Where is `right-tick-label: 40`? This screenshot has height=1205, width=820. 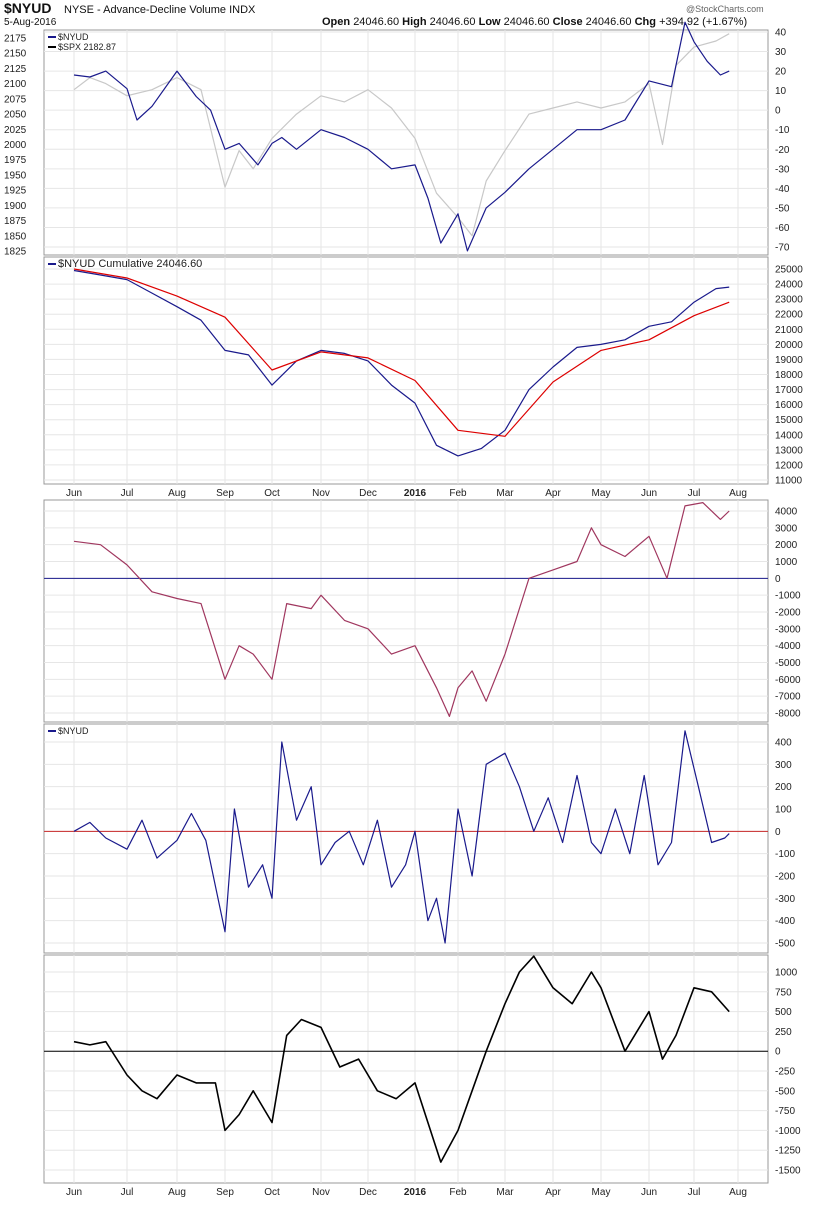
right-tick-label: 40 is located at coordinates (781, 33).